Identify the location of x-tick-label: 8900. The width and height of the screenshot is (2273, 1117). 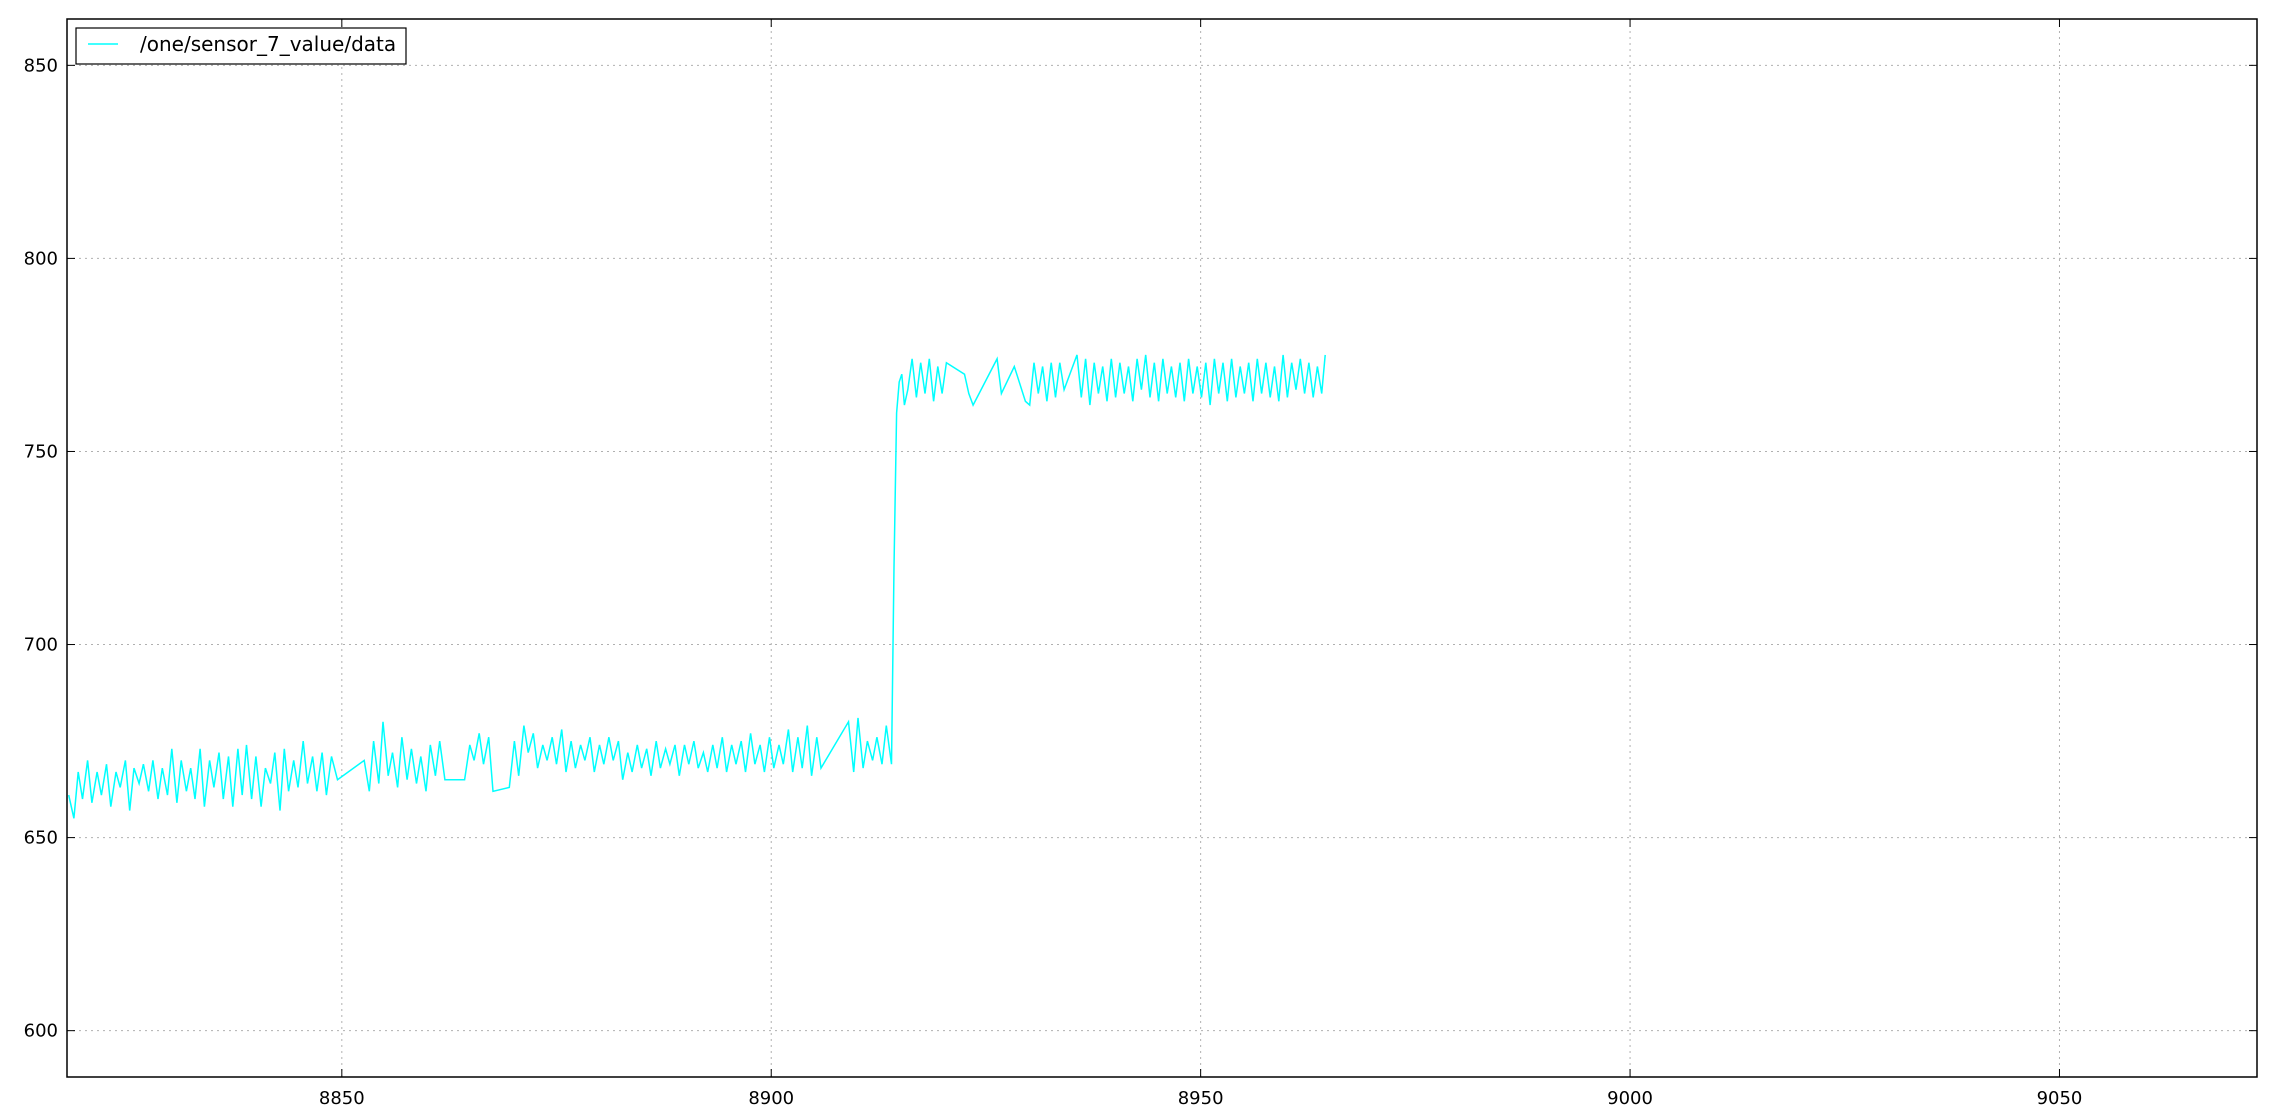
(771, 1098).